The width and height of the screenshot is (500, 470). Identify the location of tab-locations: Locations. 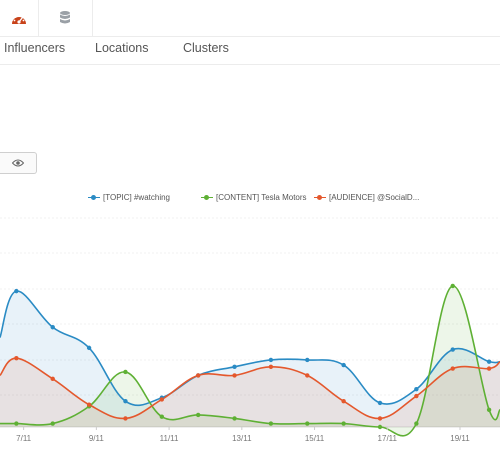
(122, 48).